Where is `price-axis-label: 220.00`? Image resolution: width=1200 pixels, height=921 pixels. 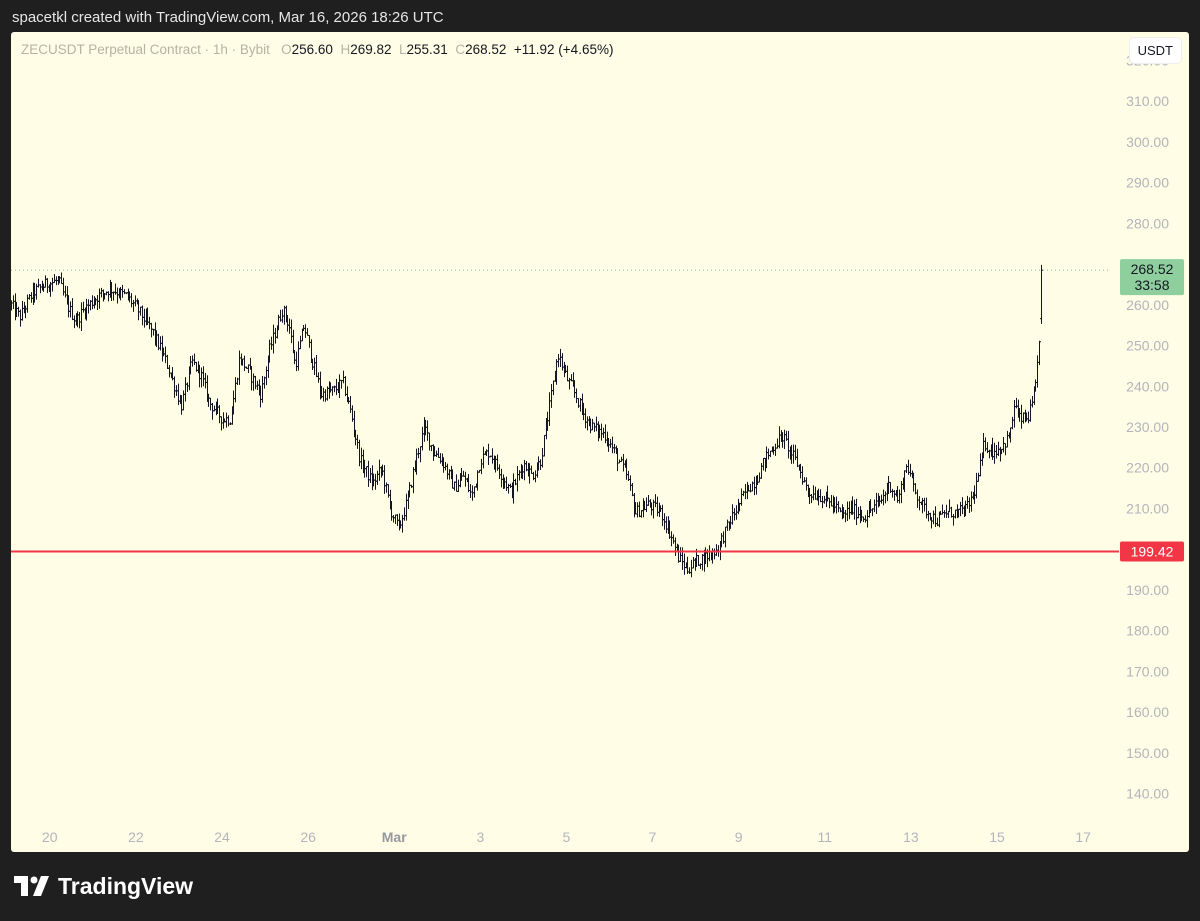 price-axis-label: 220.00 is located at coordinates (1147, 468).